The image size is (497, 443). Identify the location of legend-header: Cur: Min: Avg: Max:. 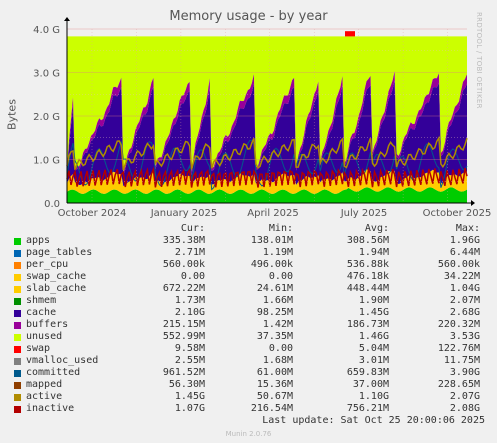
(250, 229).